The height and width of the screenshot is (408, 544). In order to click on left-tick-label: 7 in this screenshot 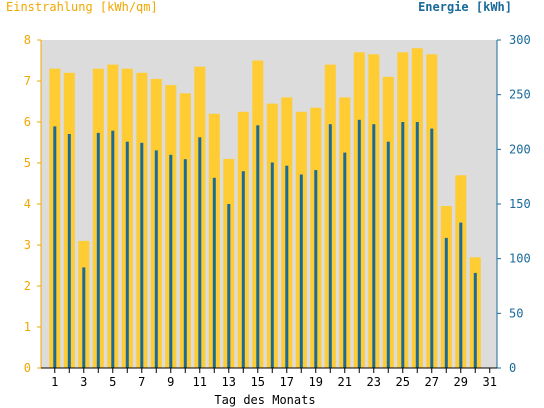, I will do `click(27, 81)`.